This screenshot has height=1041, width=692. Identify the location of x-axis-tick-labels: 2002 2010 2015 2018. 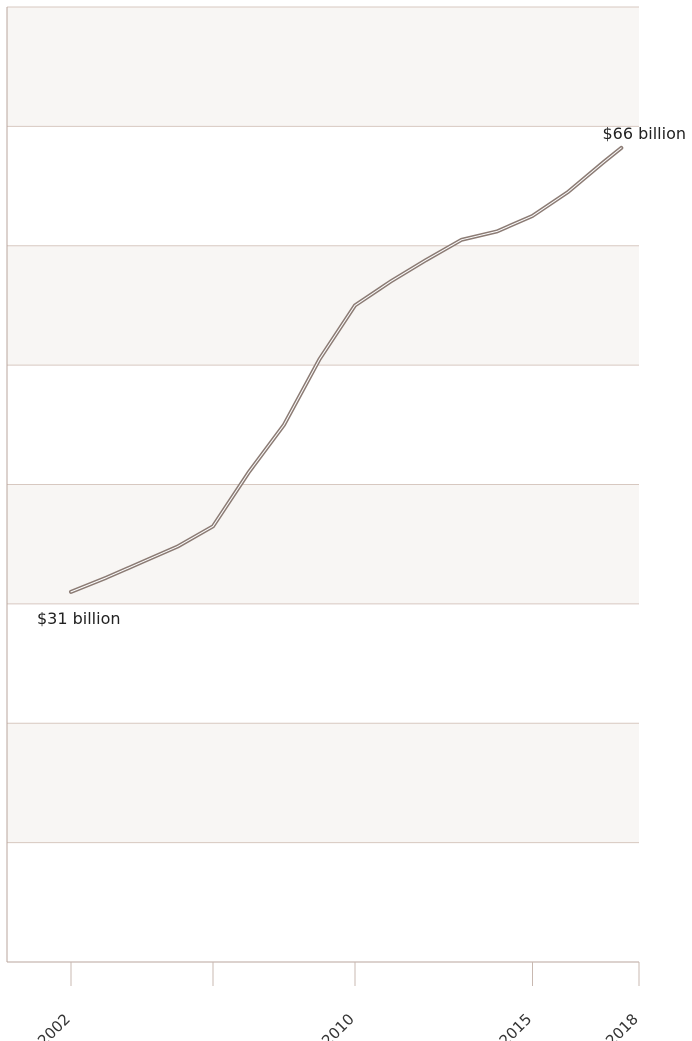
(338, 1025).